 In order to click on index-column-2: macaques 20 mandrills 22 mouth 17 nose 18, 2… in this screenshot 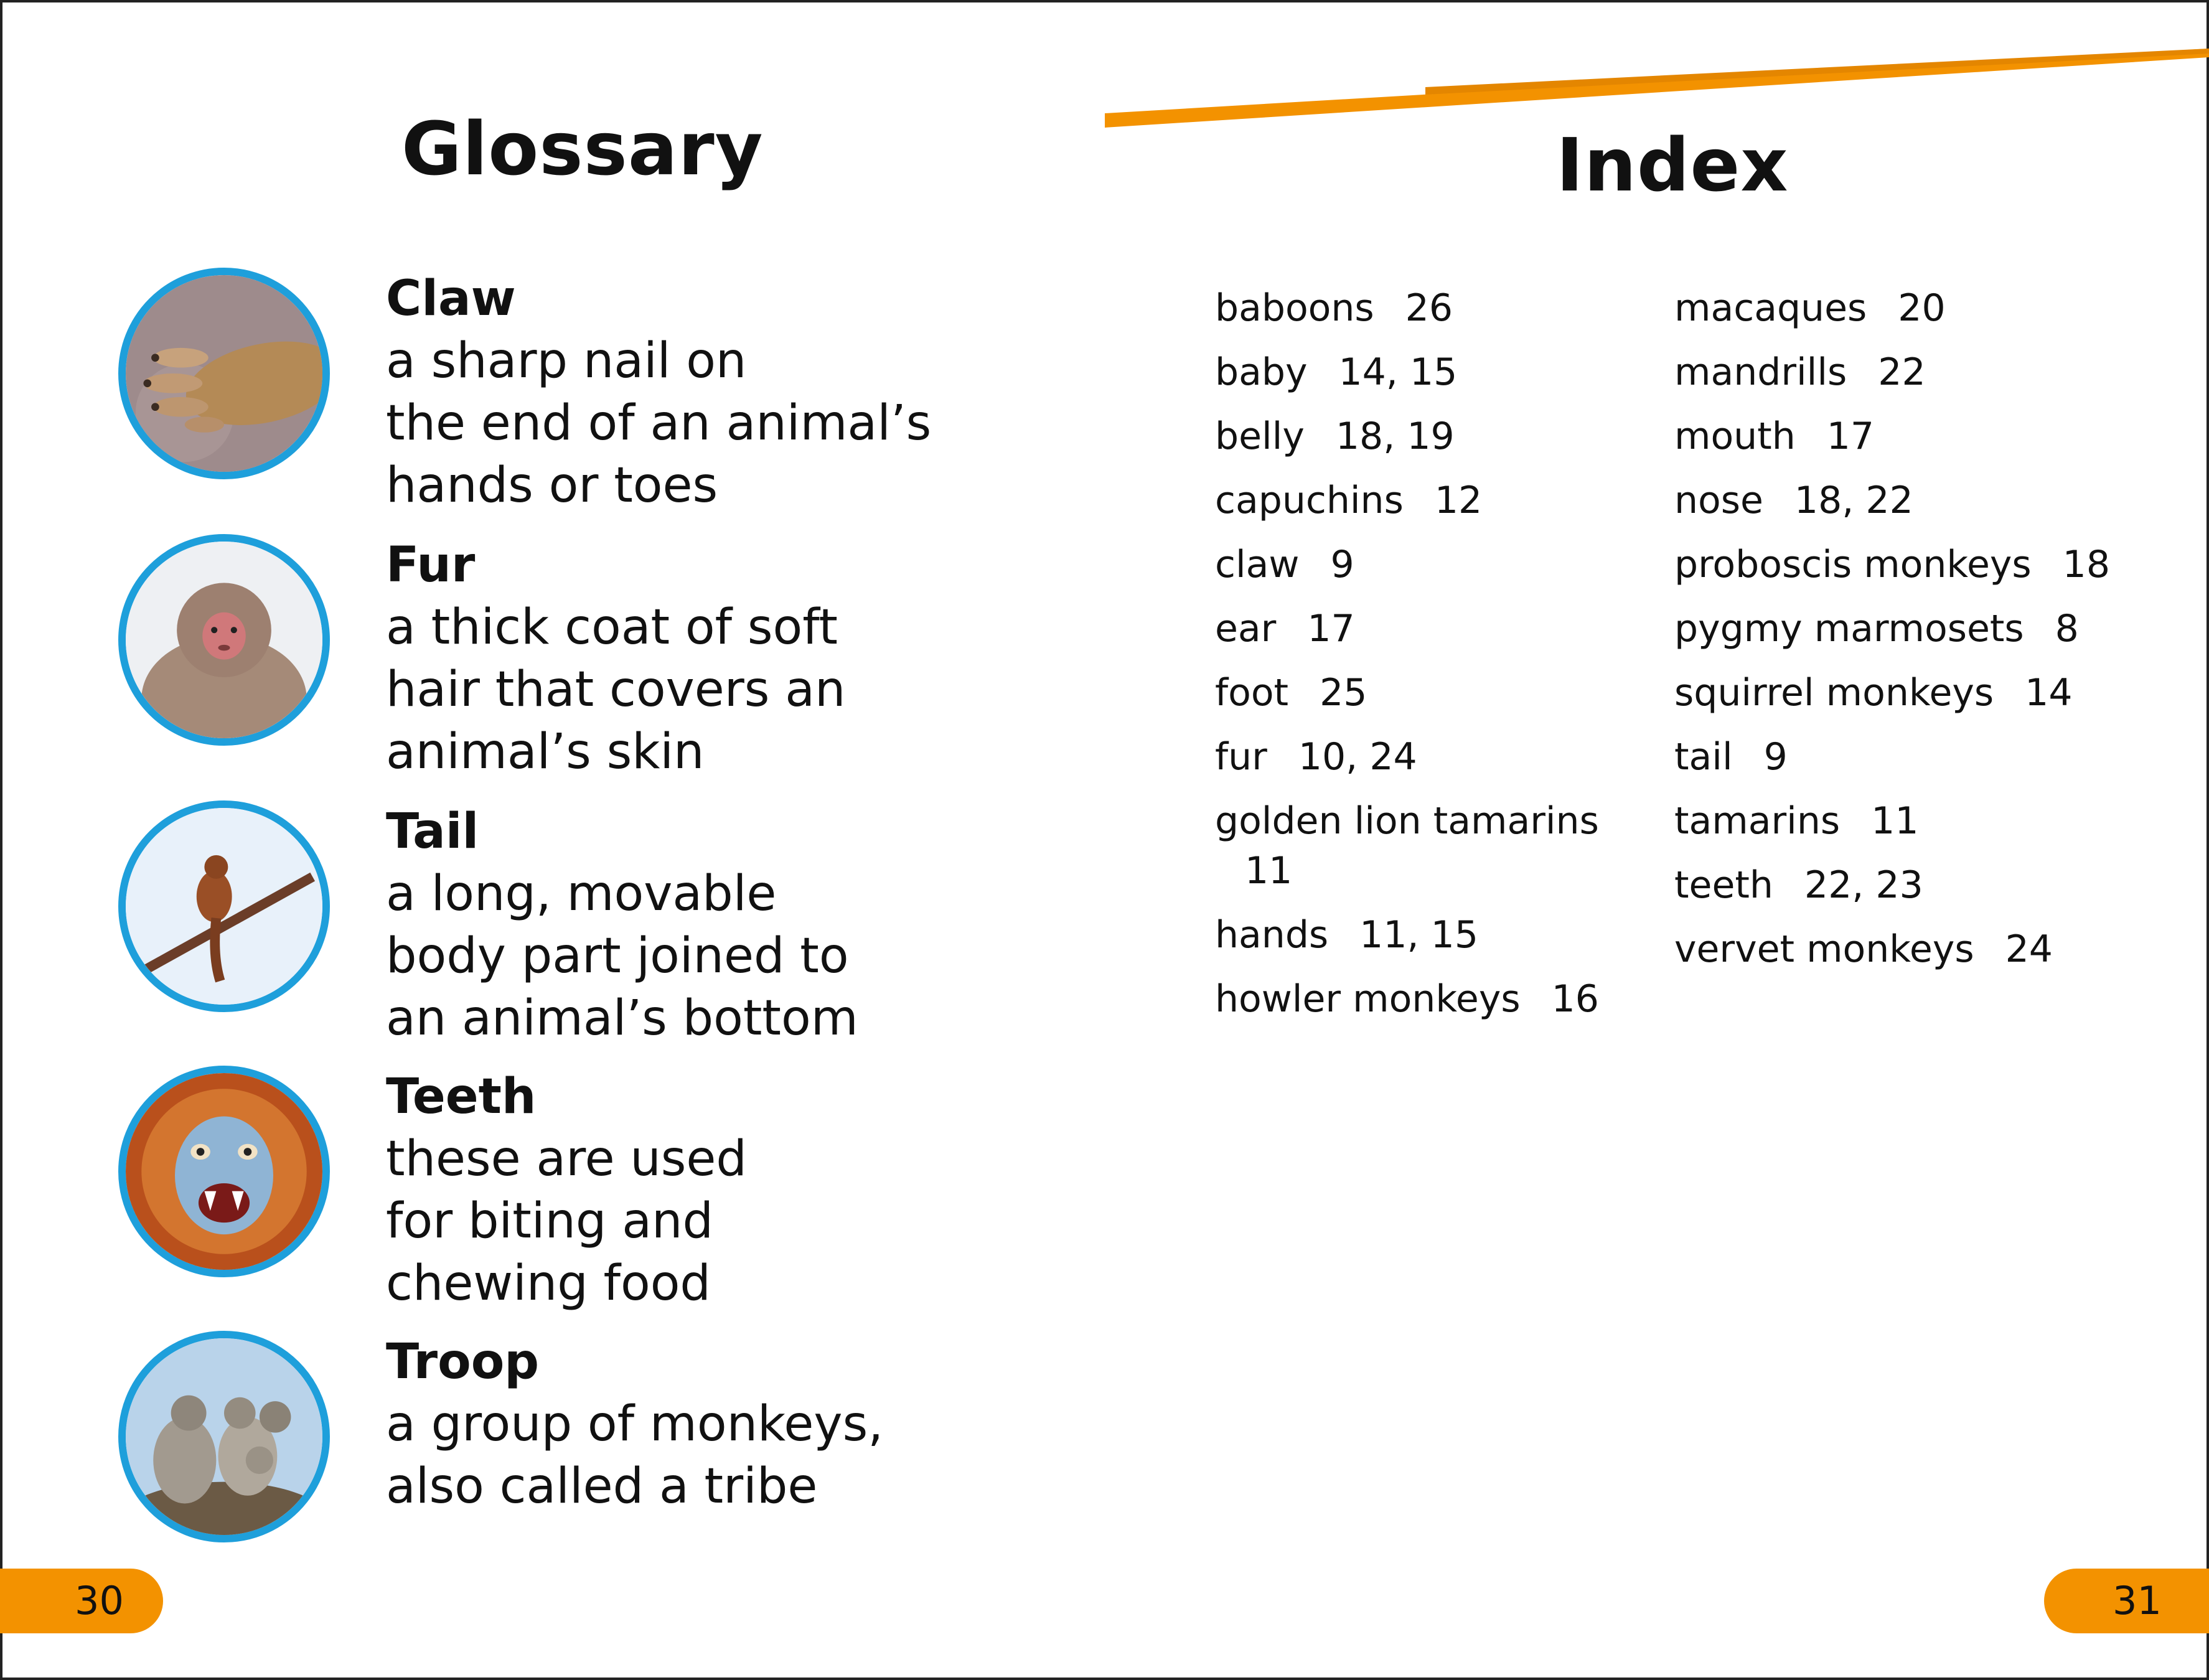, I will do `click(1892, 635)`.